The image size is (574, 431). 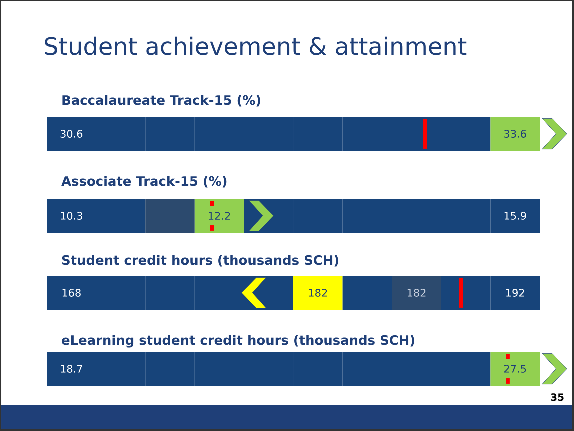 I want to click on text: Student credit hours (thousands SCH), so click(x=200, y=261).